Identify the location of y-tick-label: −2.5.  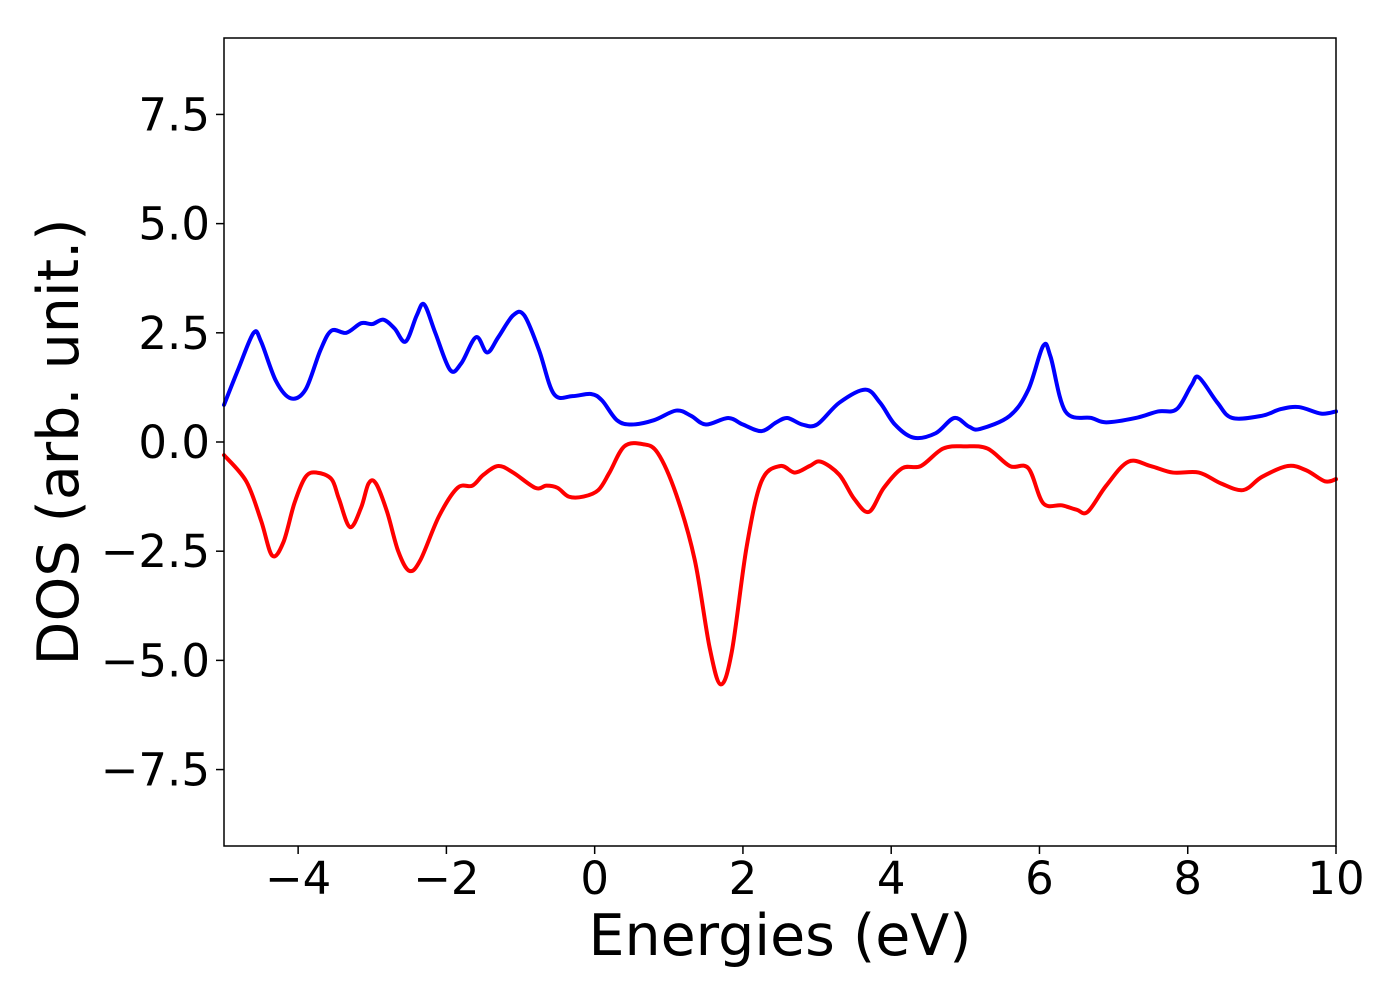
(155, 551).